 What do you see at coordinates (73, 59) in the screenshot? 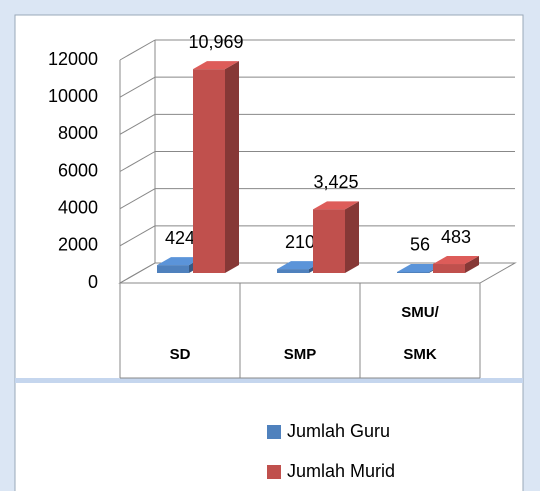
I see `y-tick-label: 12000` at bounding box center [73, 59].